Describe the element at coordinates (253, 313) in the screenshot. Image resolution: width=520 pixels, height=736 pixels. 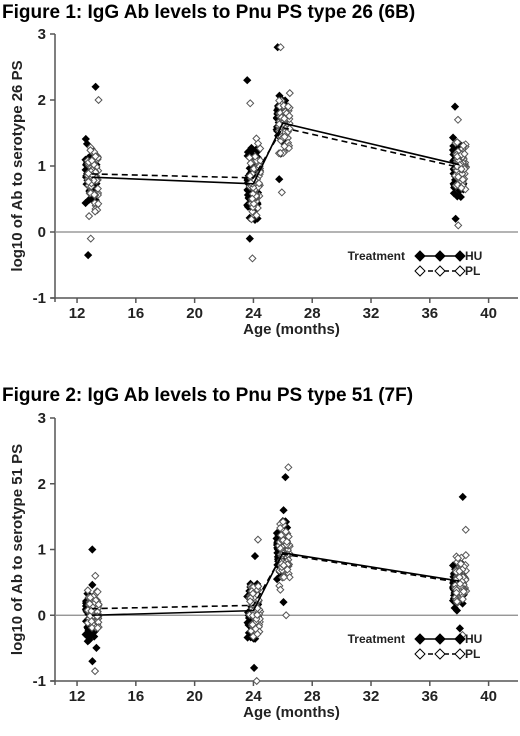
I see `x-tick-label: 24` at that location.